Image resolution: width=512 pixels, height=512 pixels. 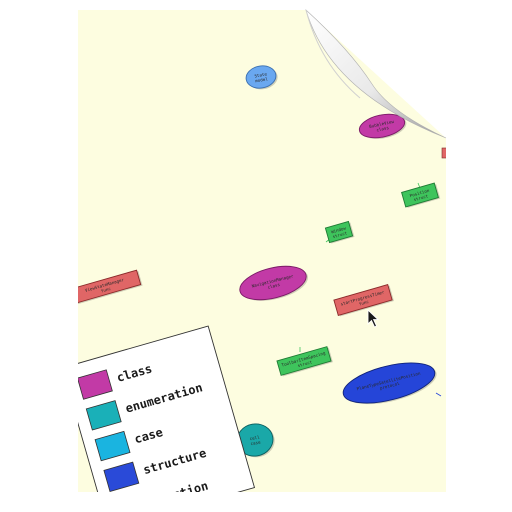 I want to click on edge, so click(x=438, y=394).